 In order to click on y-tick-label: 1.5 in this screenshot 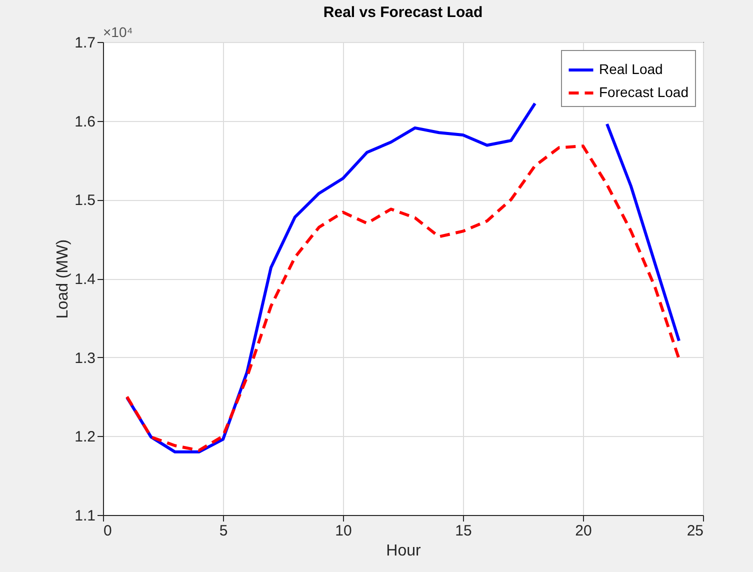, I will do `click(85, 201)`.